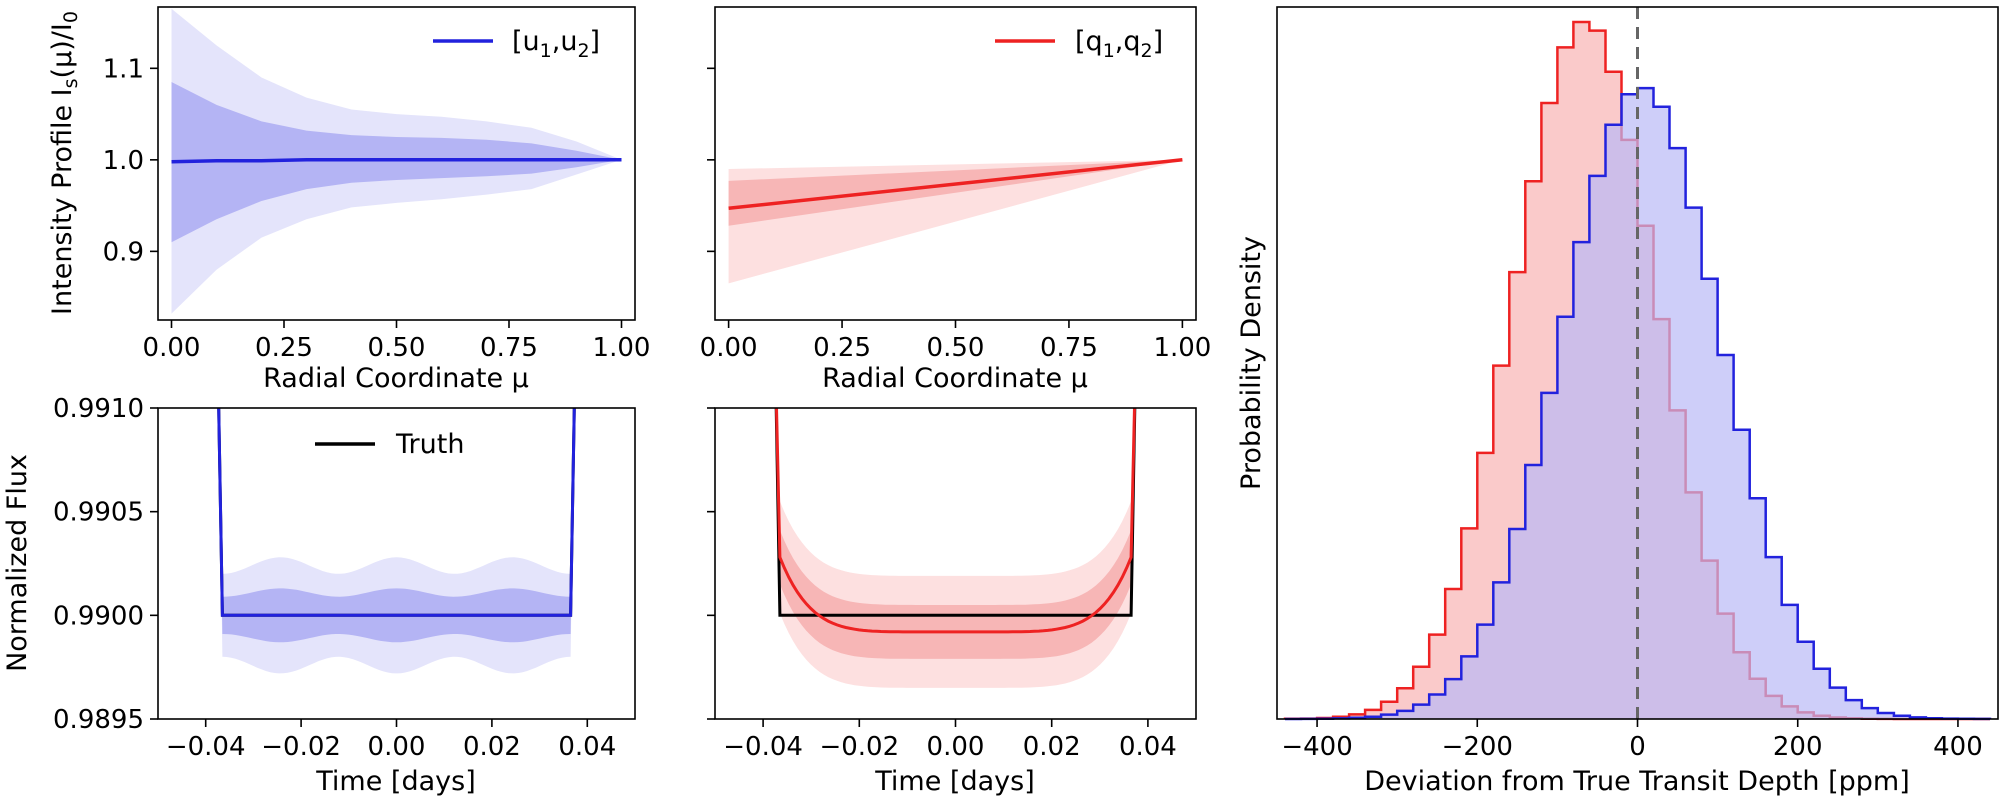 Image resolution: width=2001 pixels, height=799 pixels. What do you see at coordinates (123, 252) in the screenshot?
I see `intensity_u-ytick-label: 0.9` at bounding box center [123, 252].